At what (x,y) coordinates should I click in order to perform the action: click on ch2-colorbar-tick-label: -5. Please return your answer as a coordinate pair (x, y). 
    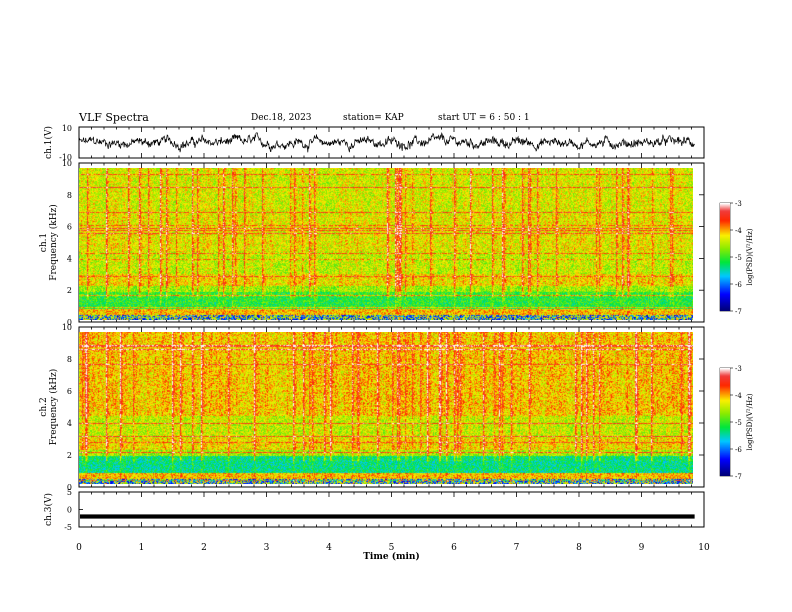
    Looking at the image, I should click on (738, 423).